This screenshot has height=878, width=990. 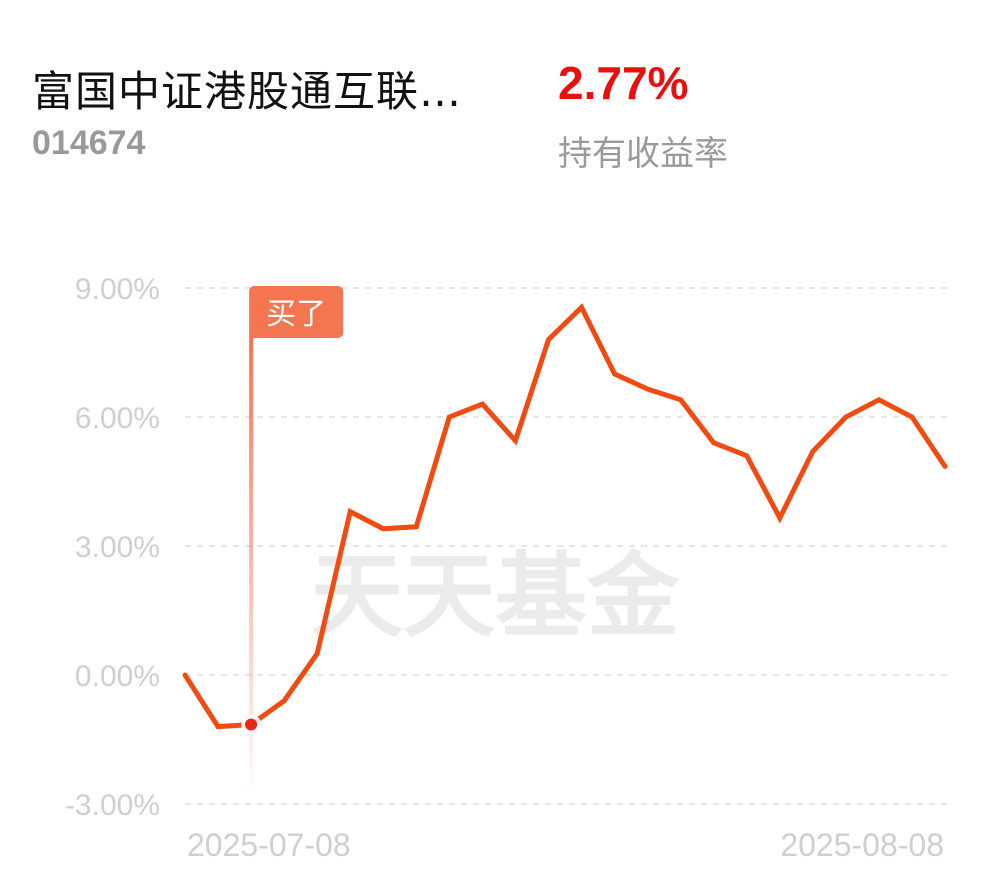 I want to click on watermark: 天天基金, so click(x=495, y=596).